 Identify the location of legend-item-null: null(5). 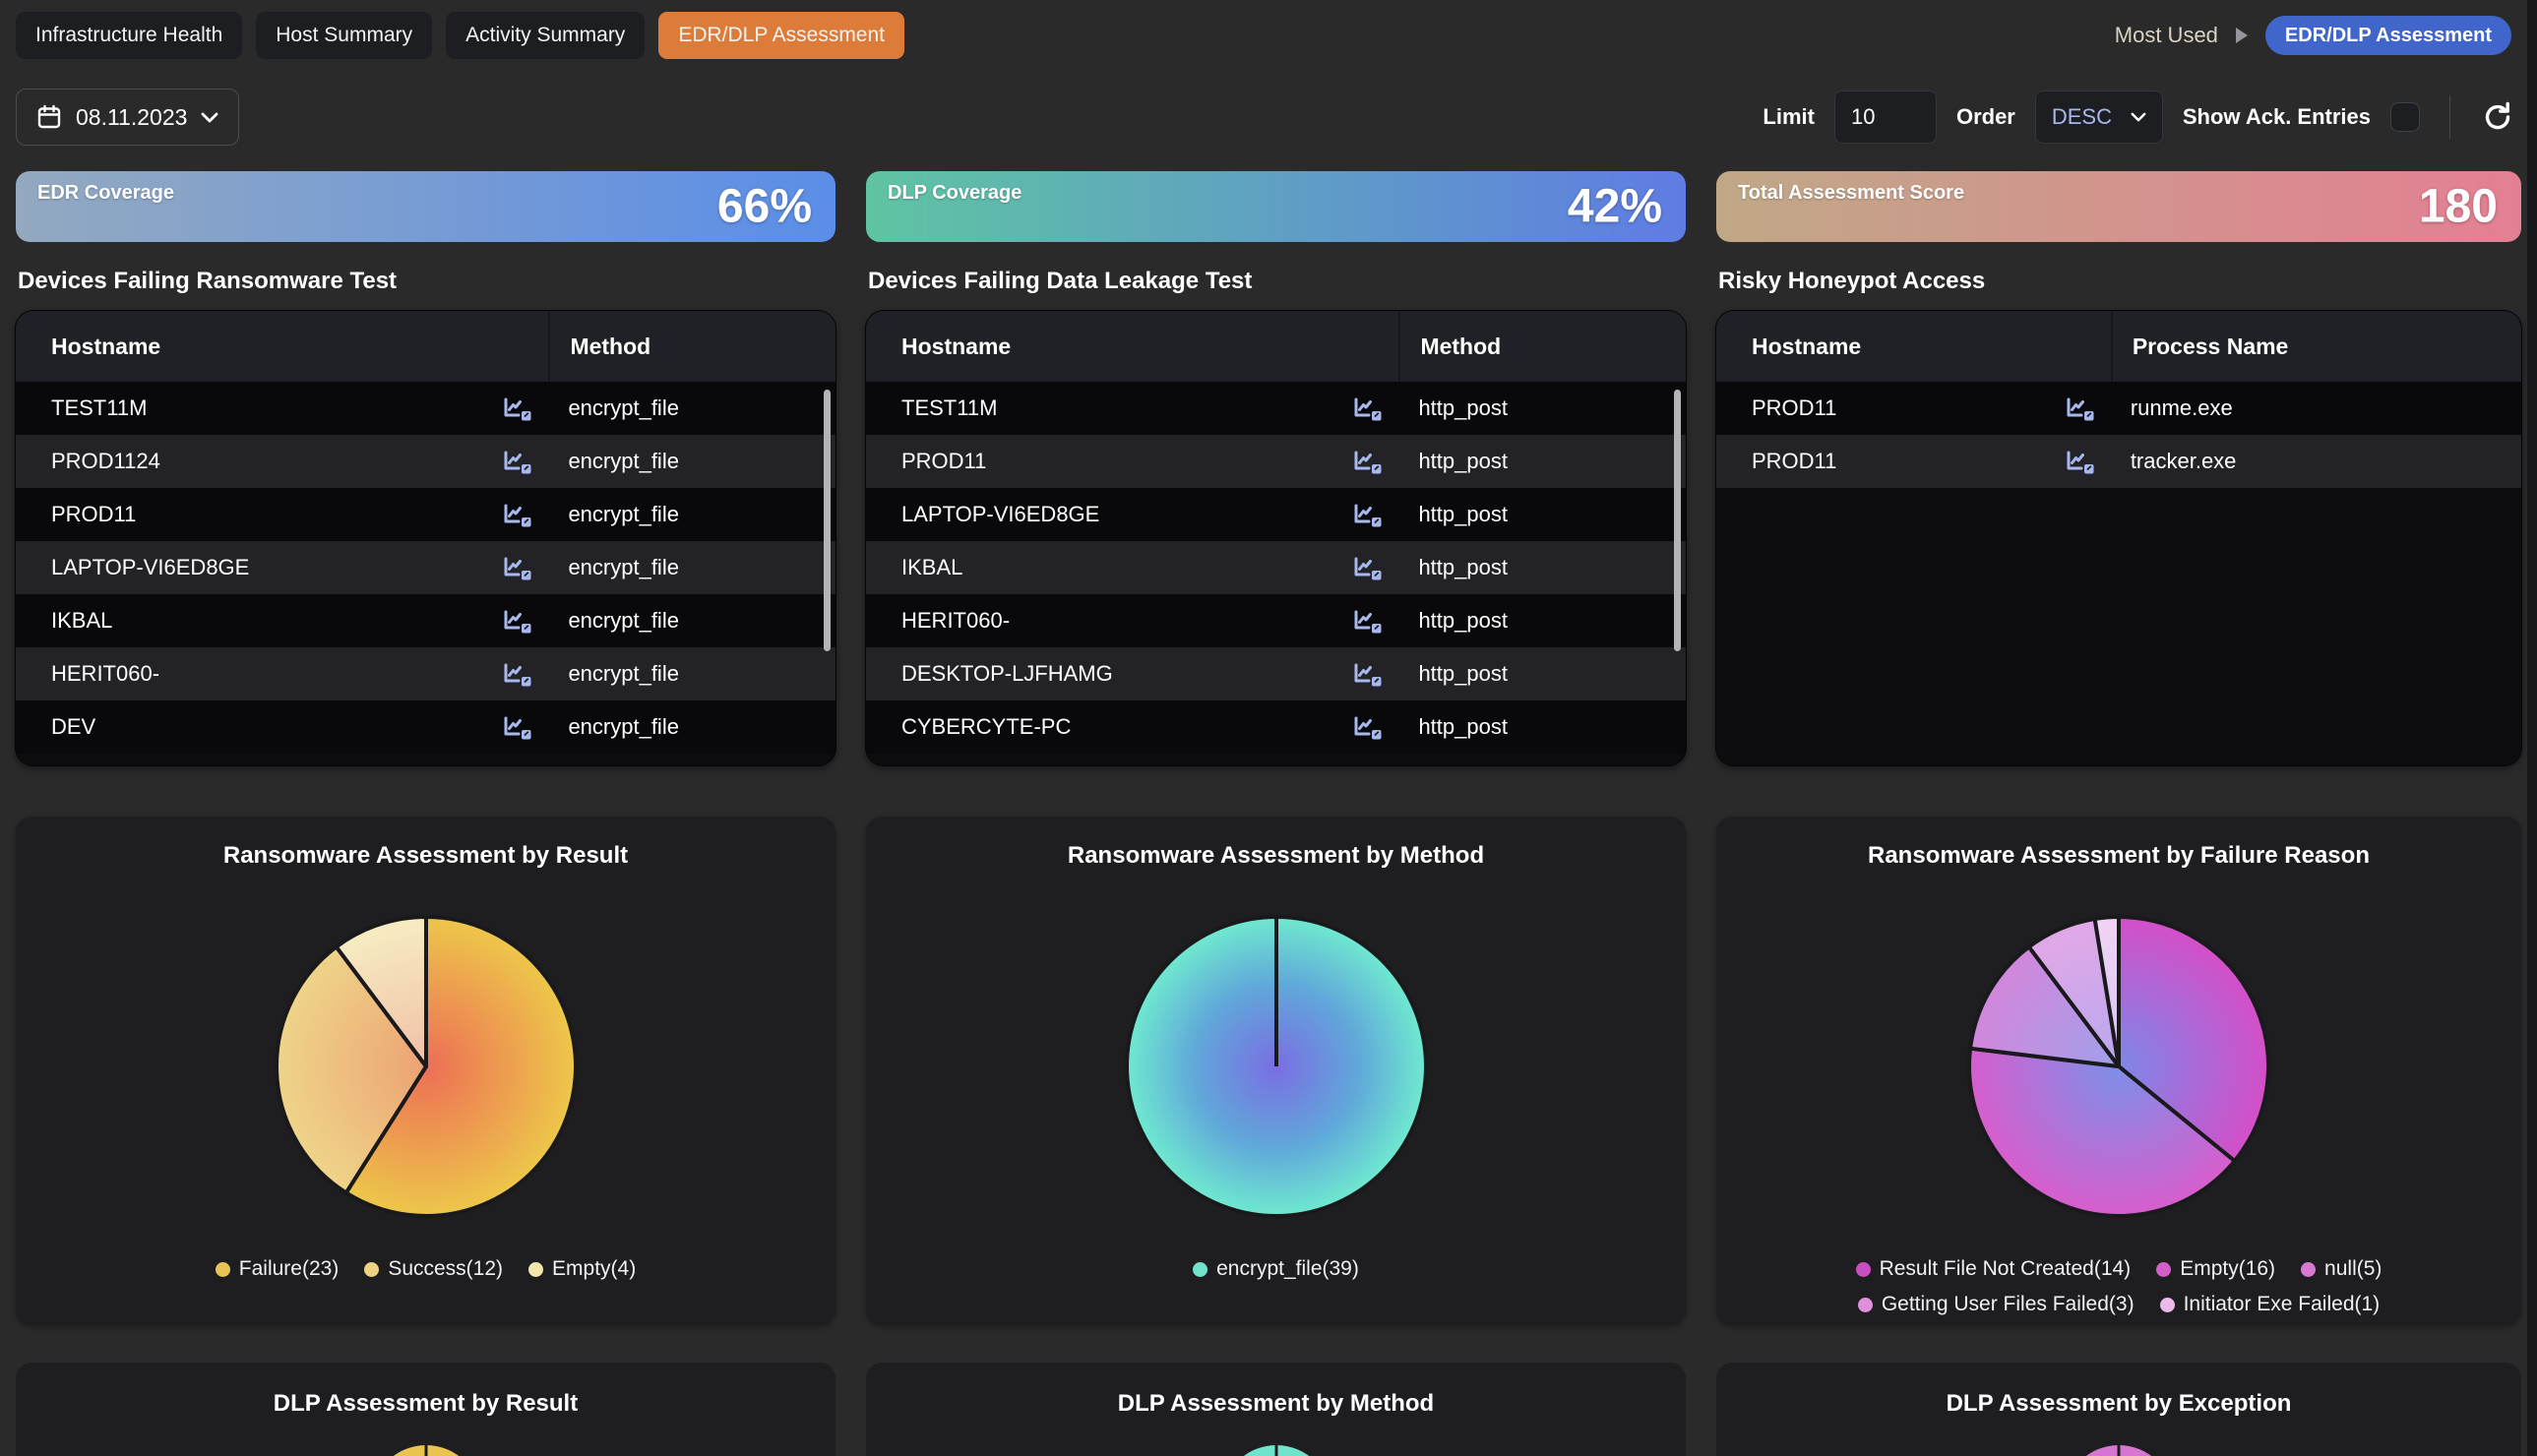
(2342, 1269).